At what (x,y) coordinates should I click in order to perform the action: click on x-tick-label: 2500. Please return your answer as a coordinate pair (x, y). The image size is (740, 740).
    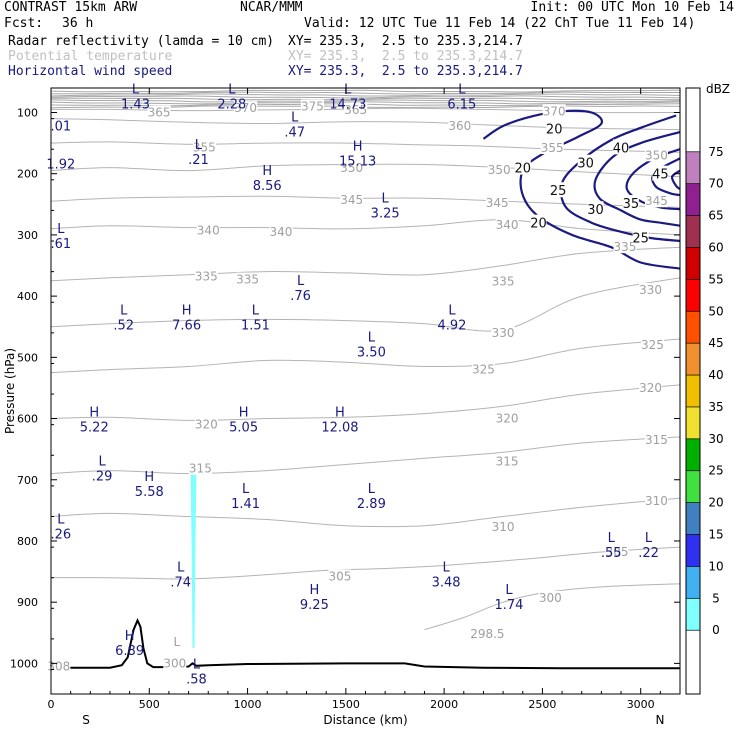
    Looking at the image, I should click on (542, 704).